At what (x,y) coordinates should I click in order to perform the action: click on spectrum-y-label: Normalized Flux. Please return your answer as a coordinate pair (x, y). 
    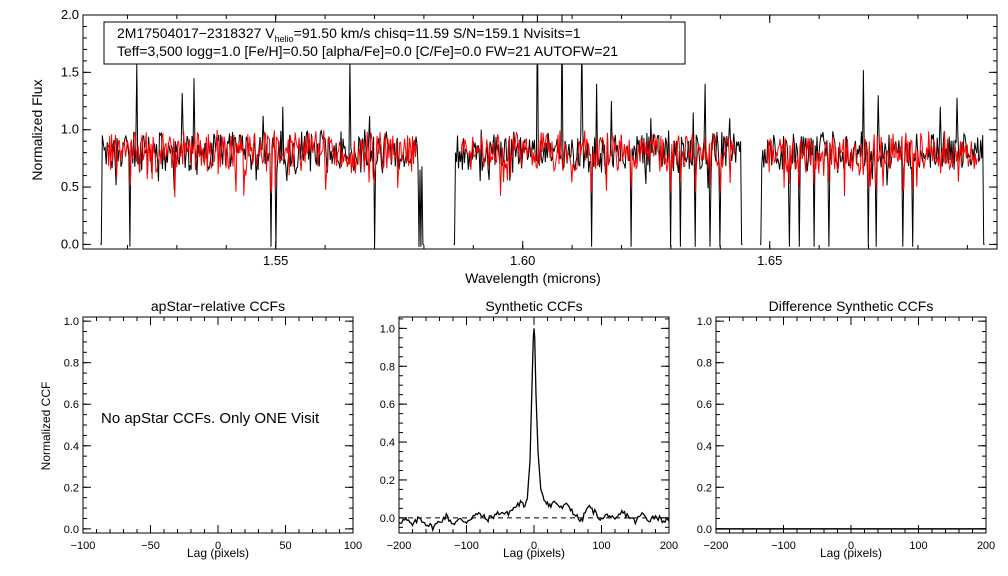
    Looking at the image, I should click on (37, 129).